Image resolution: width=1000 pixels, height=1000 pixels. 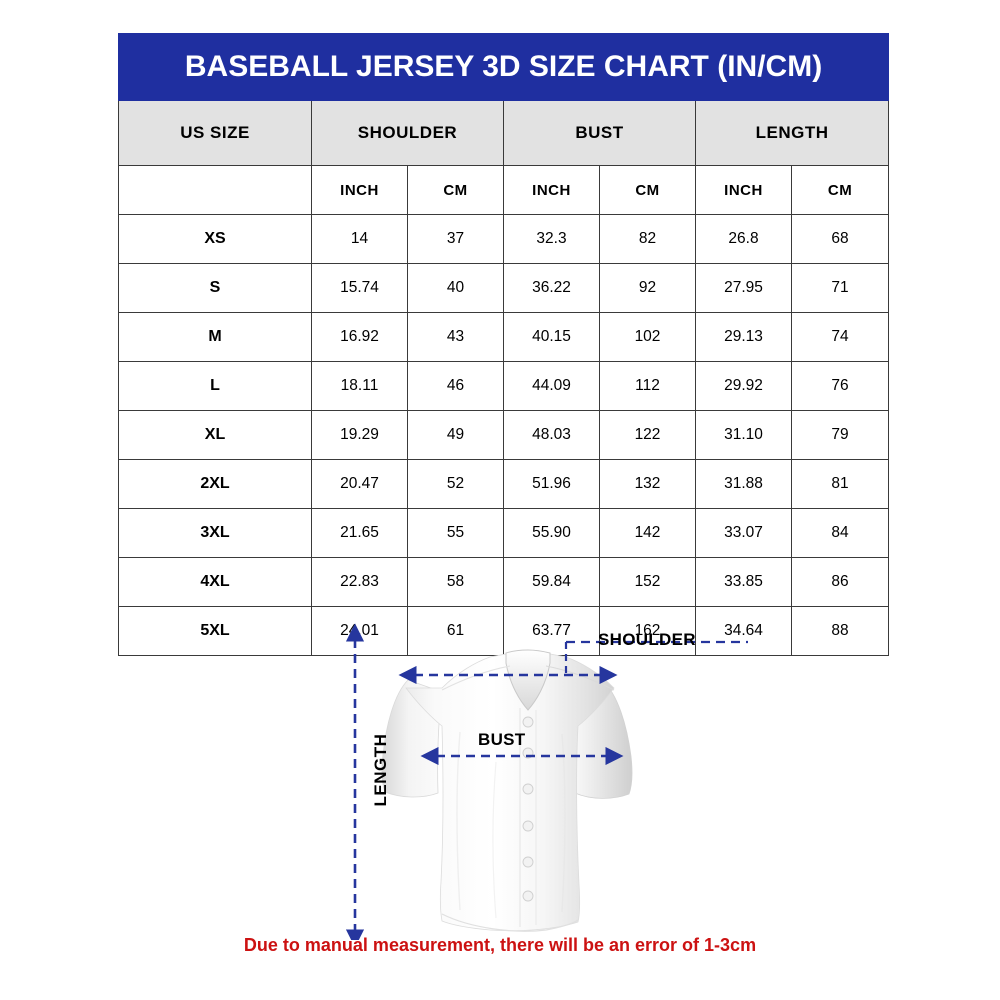 What do you see at coordinates (507, 790) in the screenshot?
I see `jersey-illustration` at bounding box center [507, 790].